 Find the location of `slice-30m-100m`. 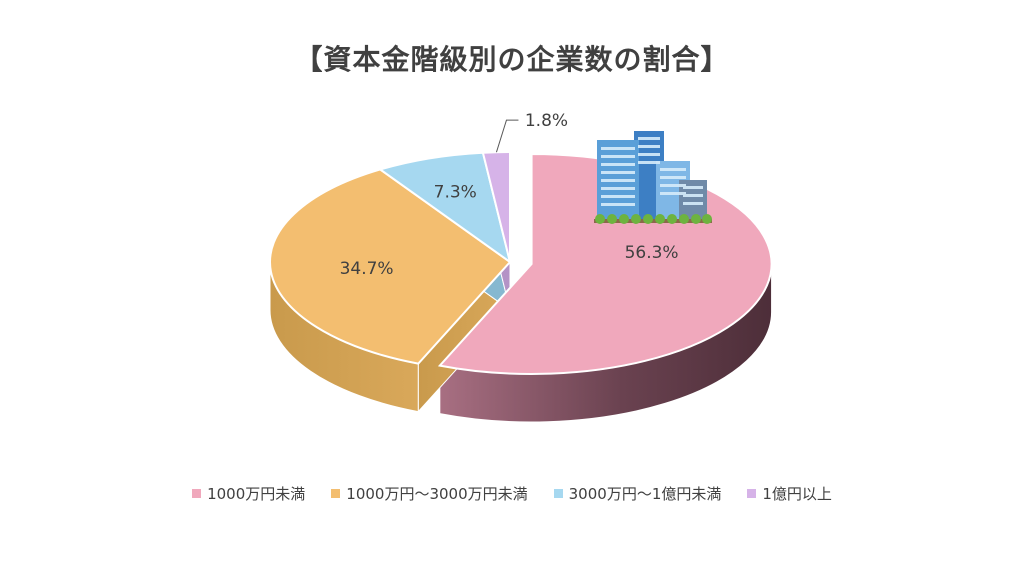

slice-30m-100m is located at coordinates (444, 208).